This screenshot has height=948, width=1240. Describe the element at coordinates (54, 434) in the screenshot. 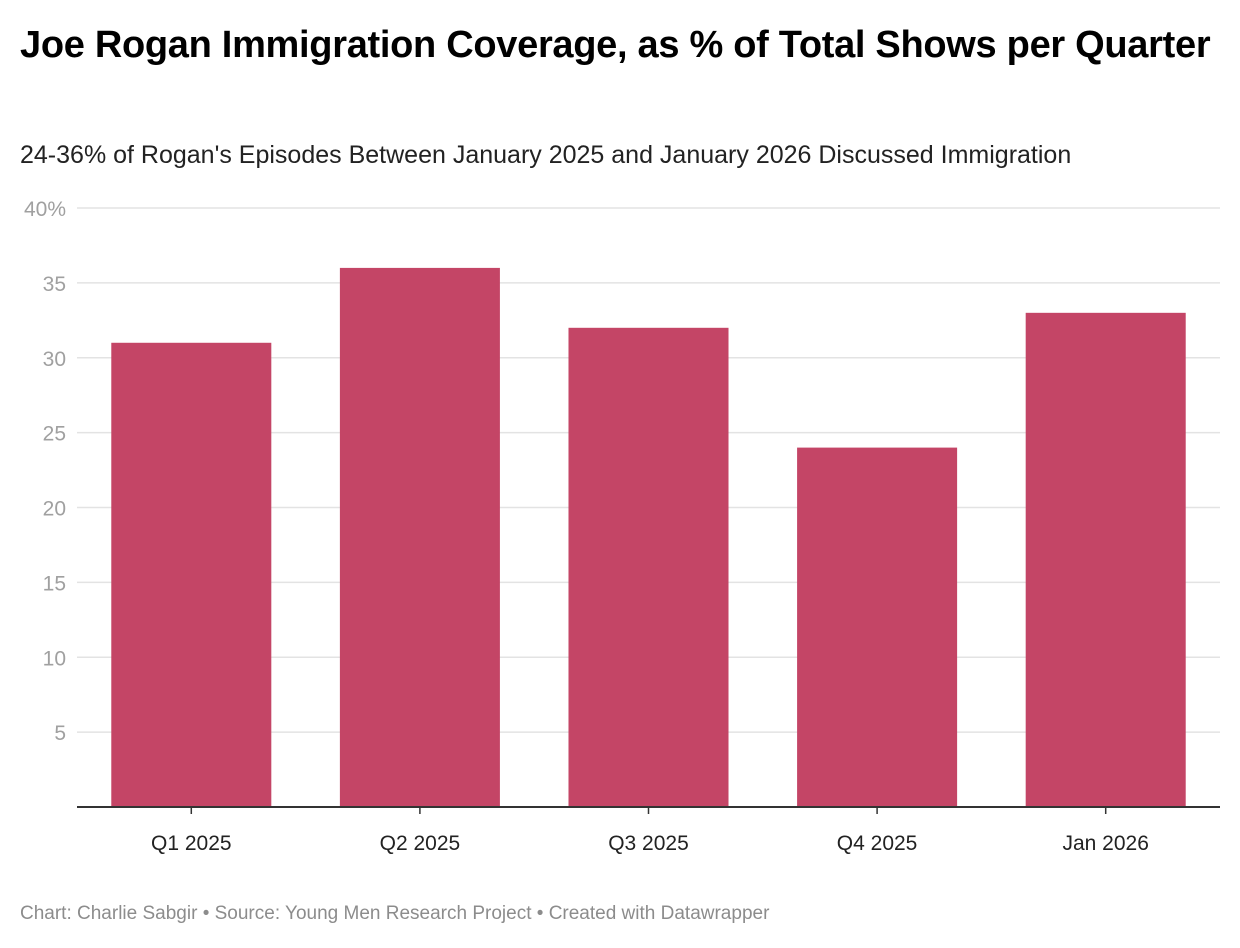

I see `y-tick-label: 25` at that location.